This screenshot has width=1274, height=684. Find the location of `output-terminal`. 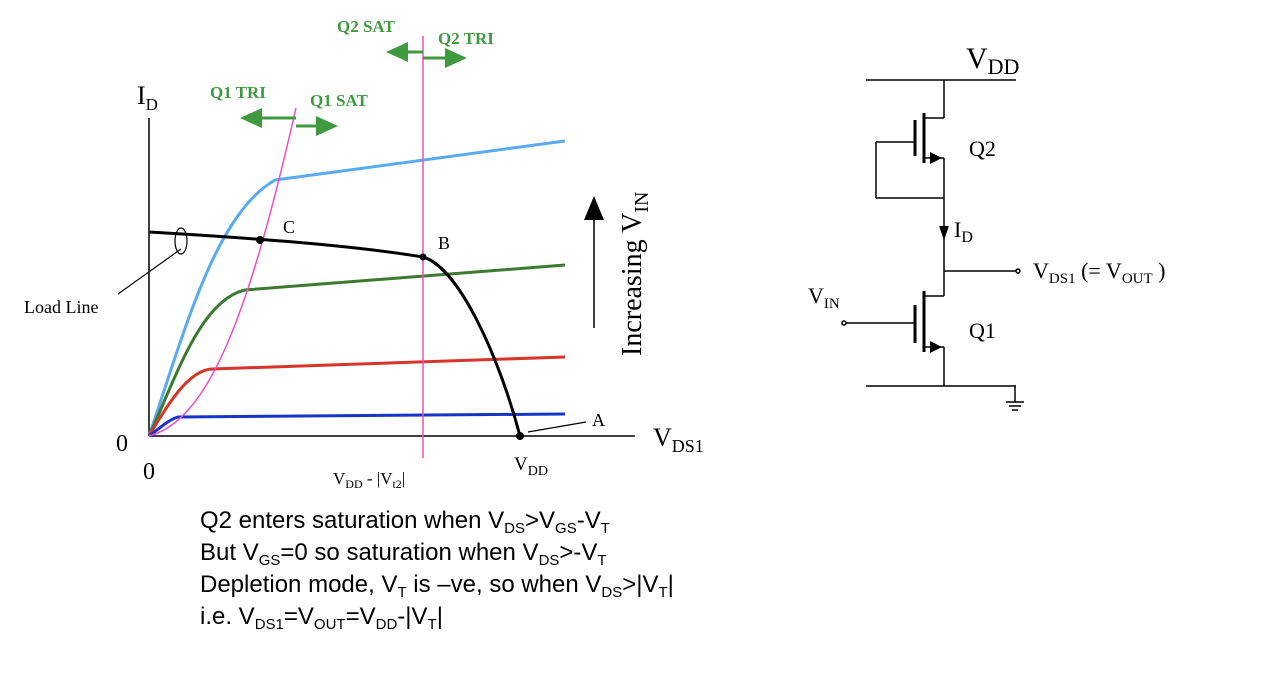

output-terminal is located at coordinates (1018, 271).